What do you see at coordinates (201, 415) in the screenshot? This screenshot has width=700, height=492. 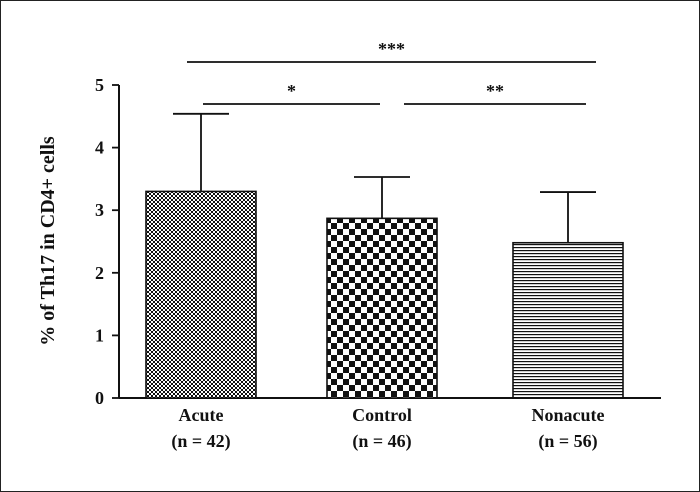 I see `x-tick-label: Acute` at bounding box center [201, 415].